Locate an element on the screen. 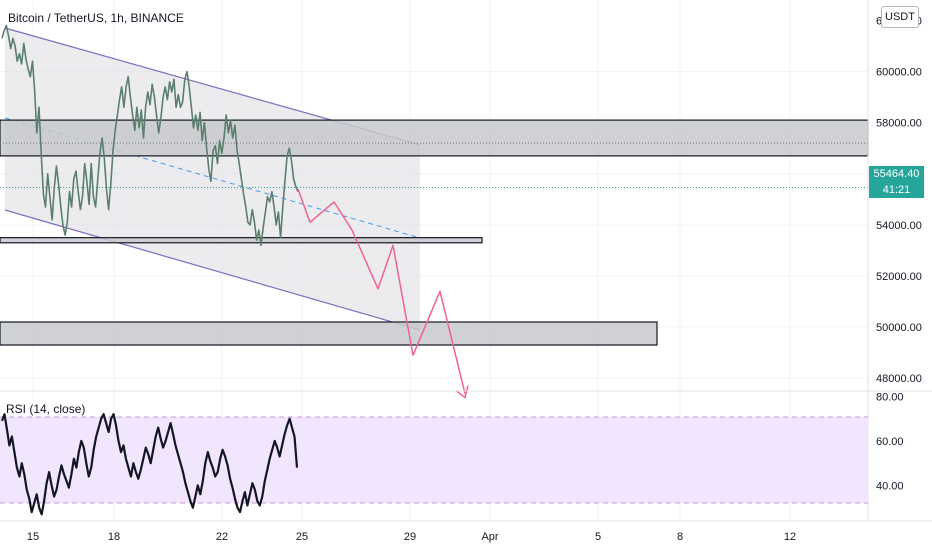 This screenshot has width=932, height=550. rsi-band is located at coordinates (434, 460).